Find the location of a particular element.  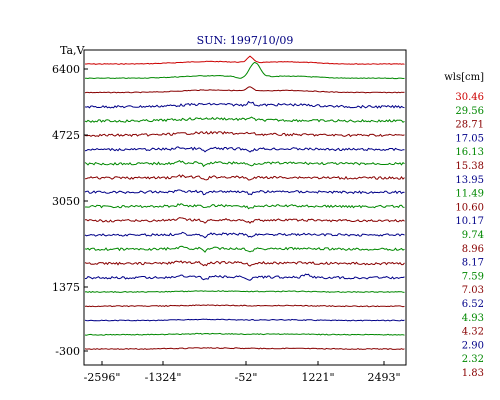

x-tick-label: 2493" is located at coordinates (383, 377).